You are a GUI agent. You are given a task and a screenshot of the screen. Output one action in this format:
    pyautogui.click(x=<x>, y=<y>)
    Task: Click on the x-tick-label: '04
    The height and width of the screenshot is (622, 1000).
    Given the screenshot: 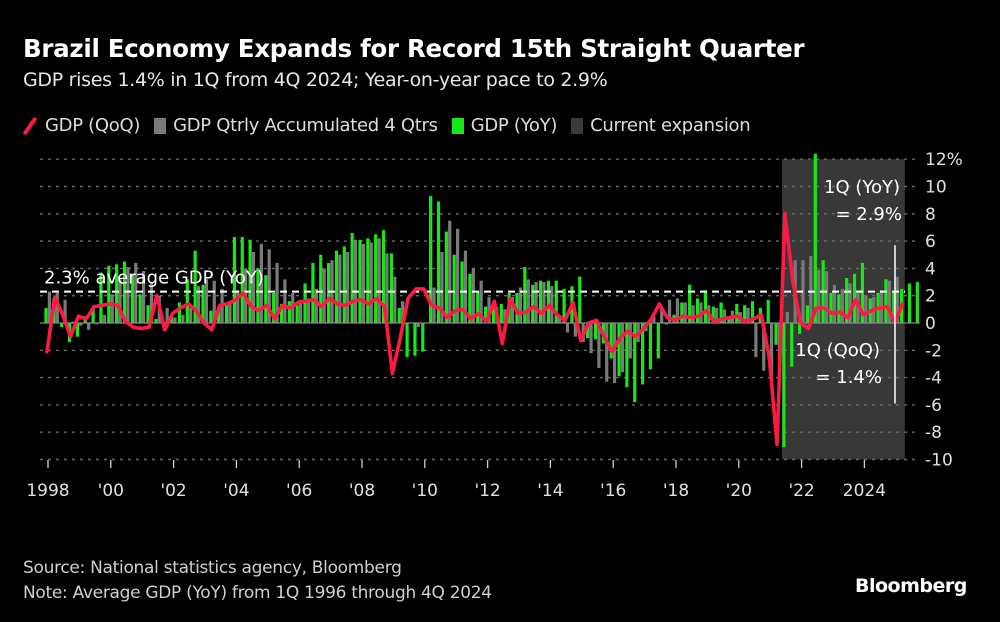 What is the action you would take?
    pyautogui.click(x=236, y=491)
    